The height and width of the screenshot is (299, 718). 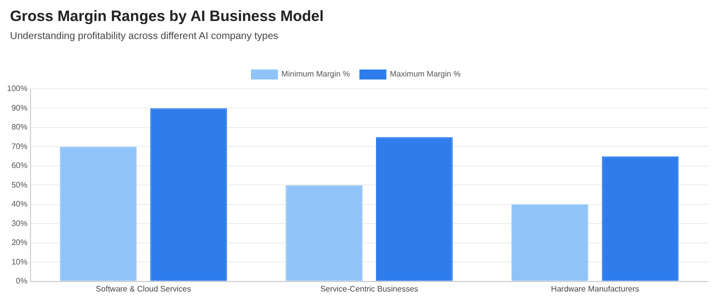 What do you see at coordinates (595, 289) in the screenshot?
I see `x-tick-label: Hardware Manufacturers` at bounding box center [595, 289].